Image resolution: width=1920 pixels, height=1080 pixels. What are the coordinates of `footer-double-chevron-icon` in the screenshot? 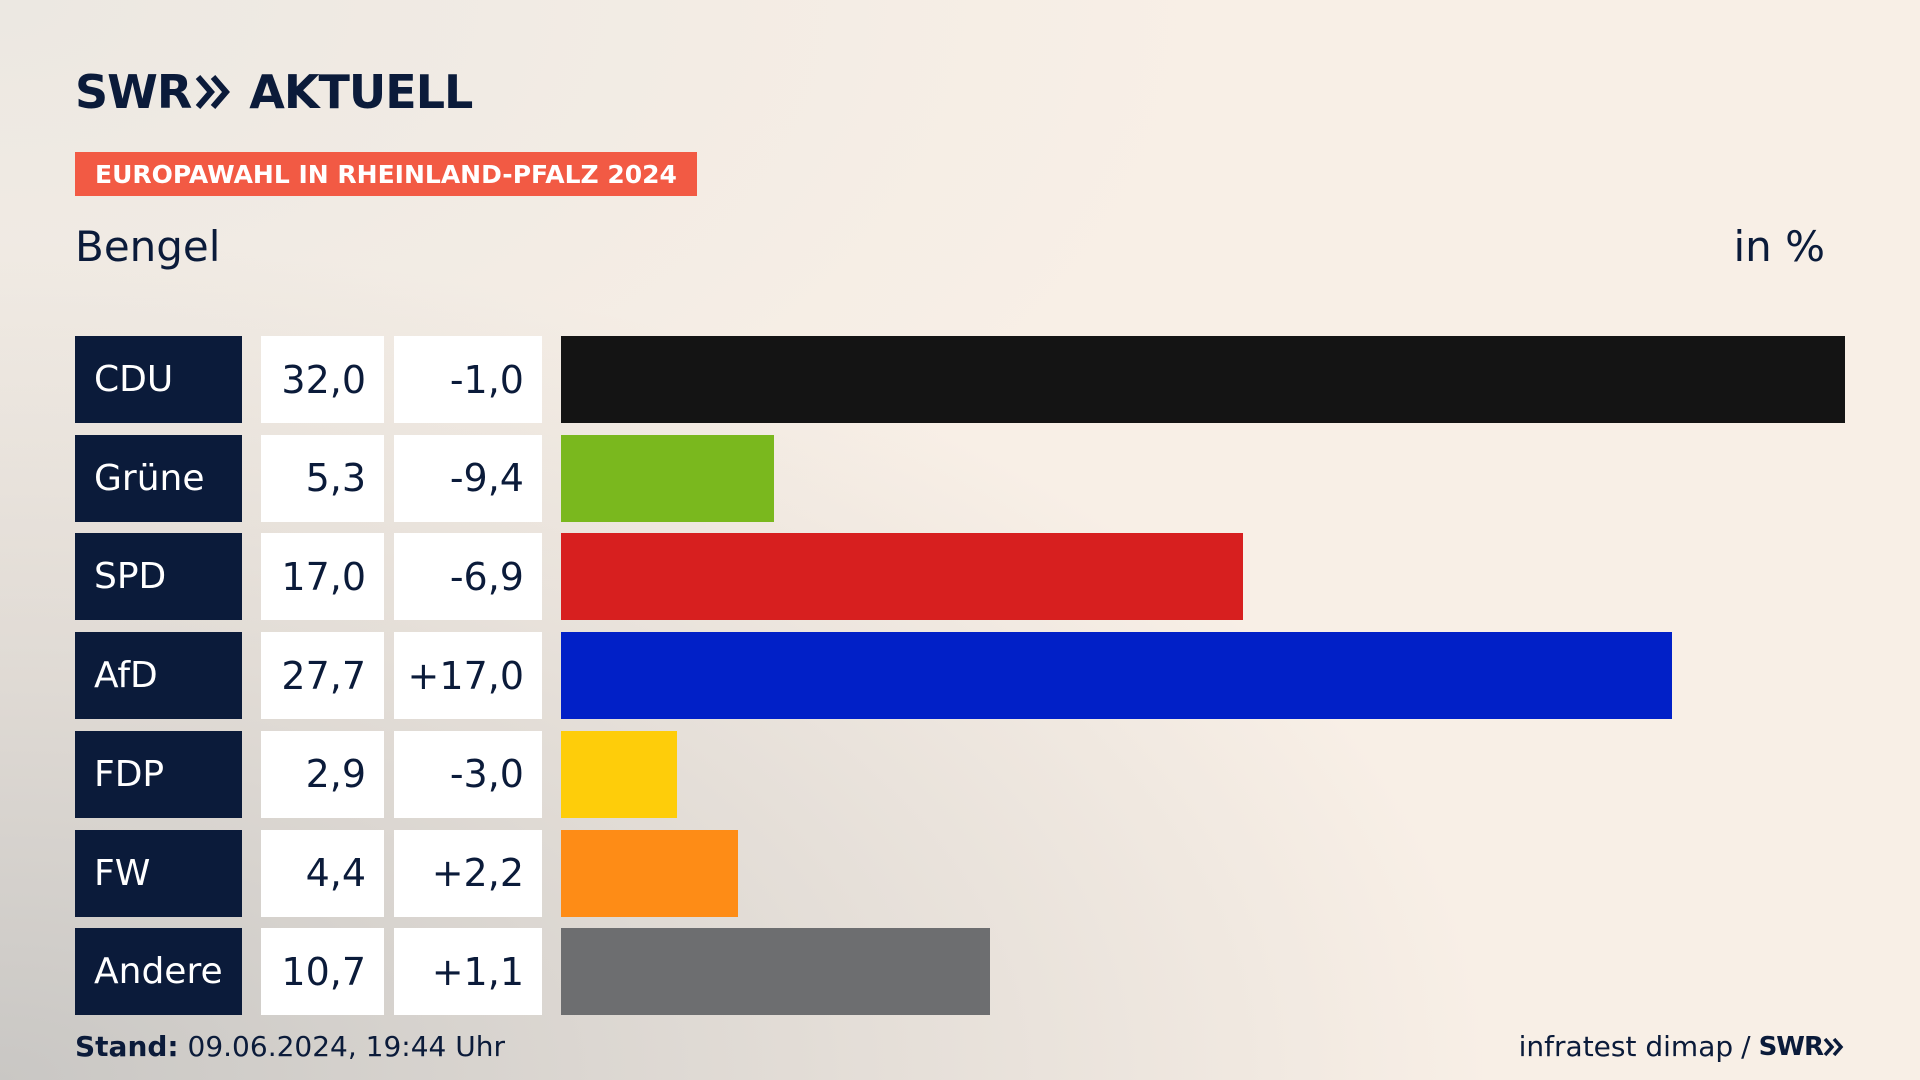 It's located at (1833, 1046).